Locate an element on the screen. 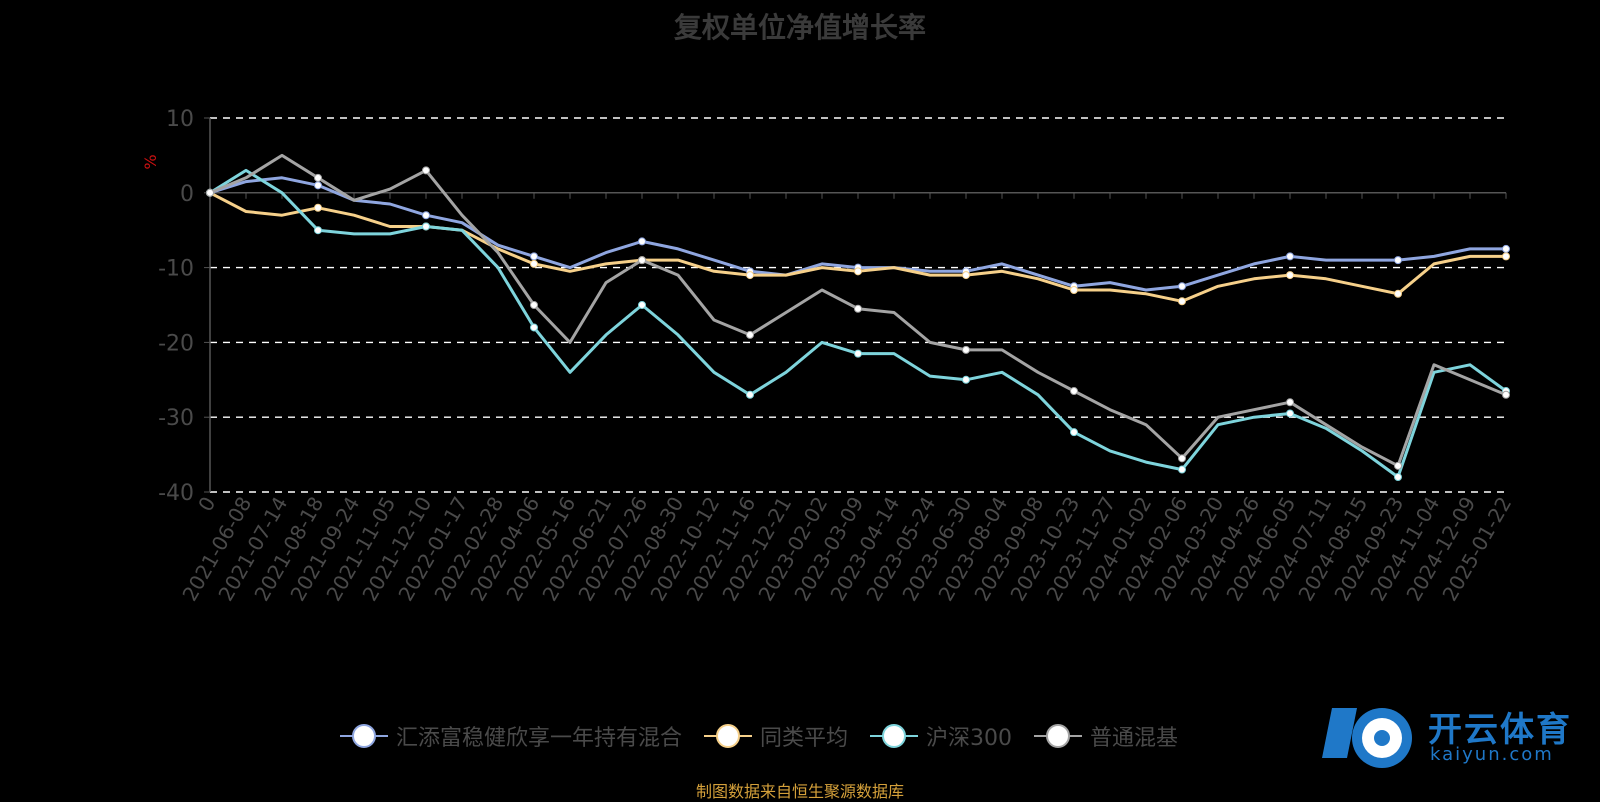  y-axis-label: % is located at coordinates (150, 161).